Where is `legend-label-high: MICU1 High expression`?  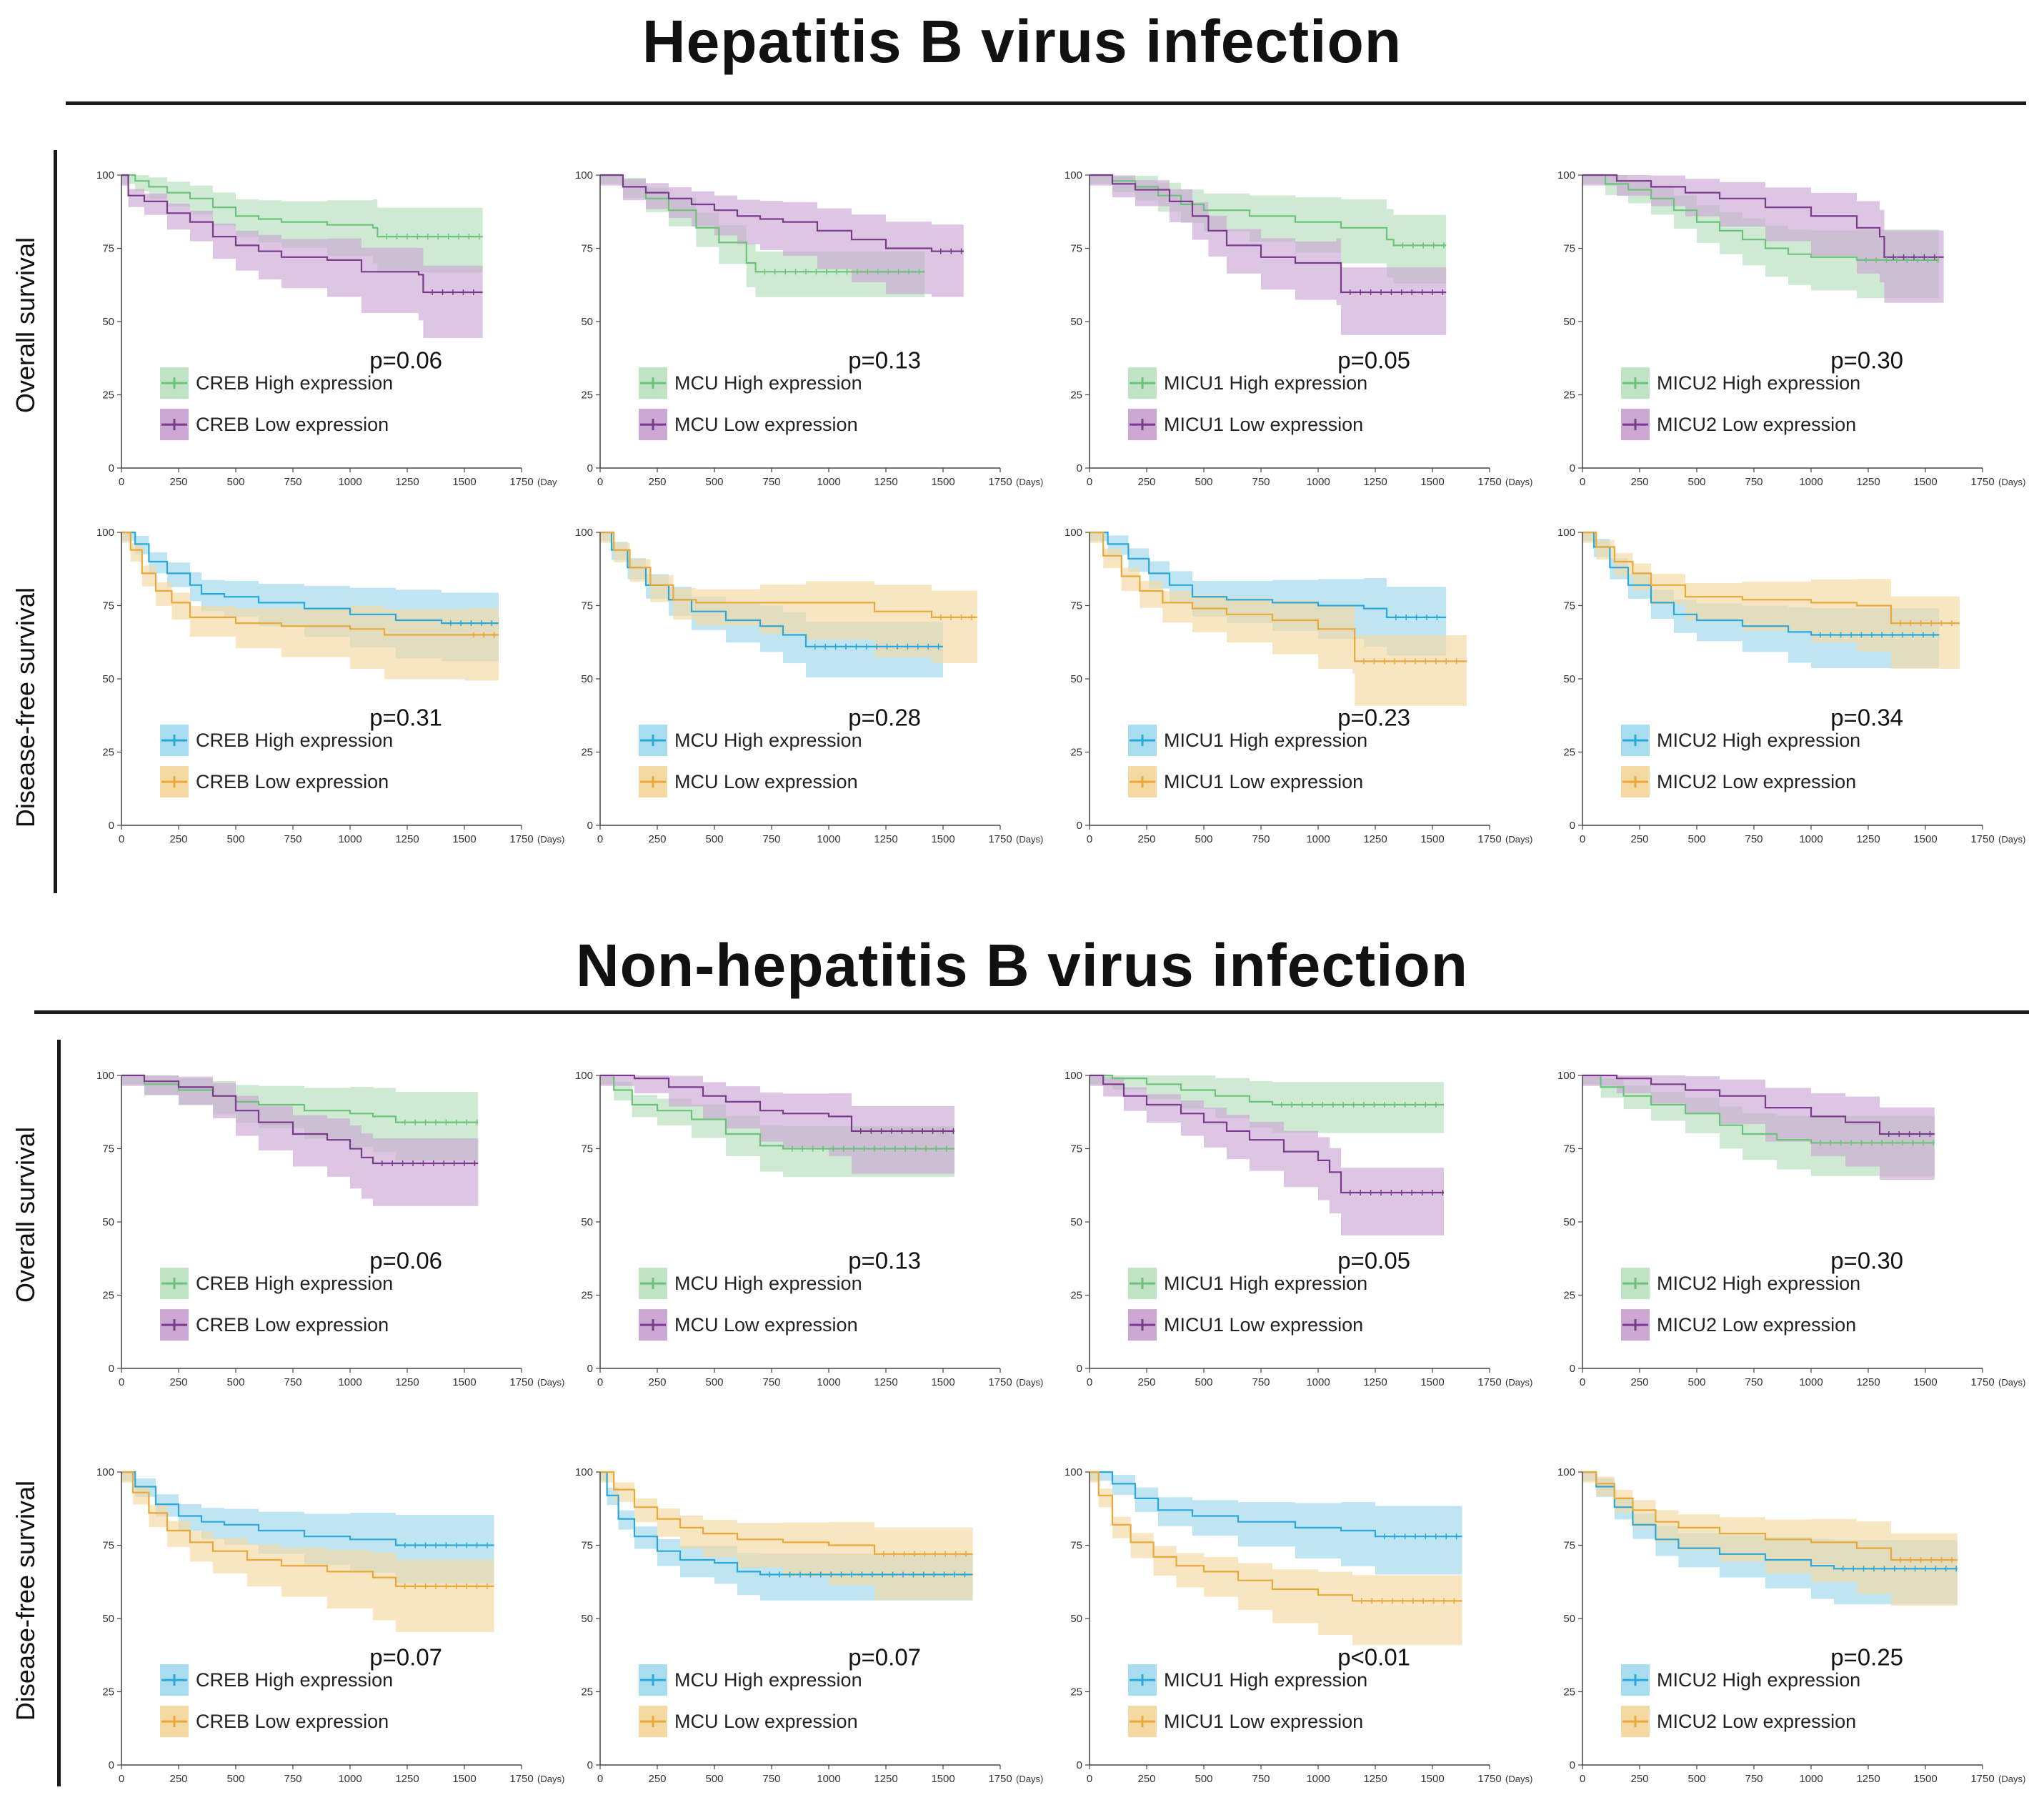 legend-label-high: MICU1 High expression is located at coordinates (1265, 1283).